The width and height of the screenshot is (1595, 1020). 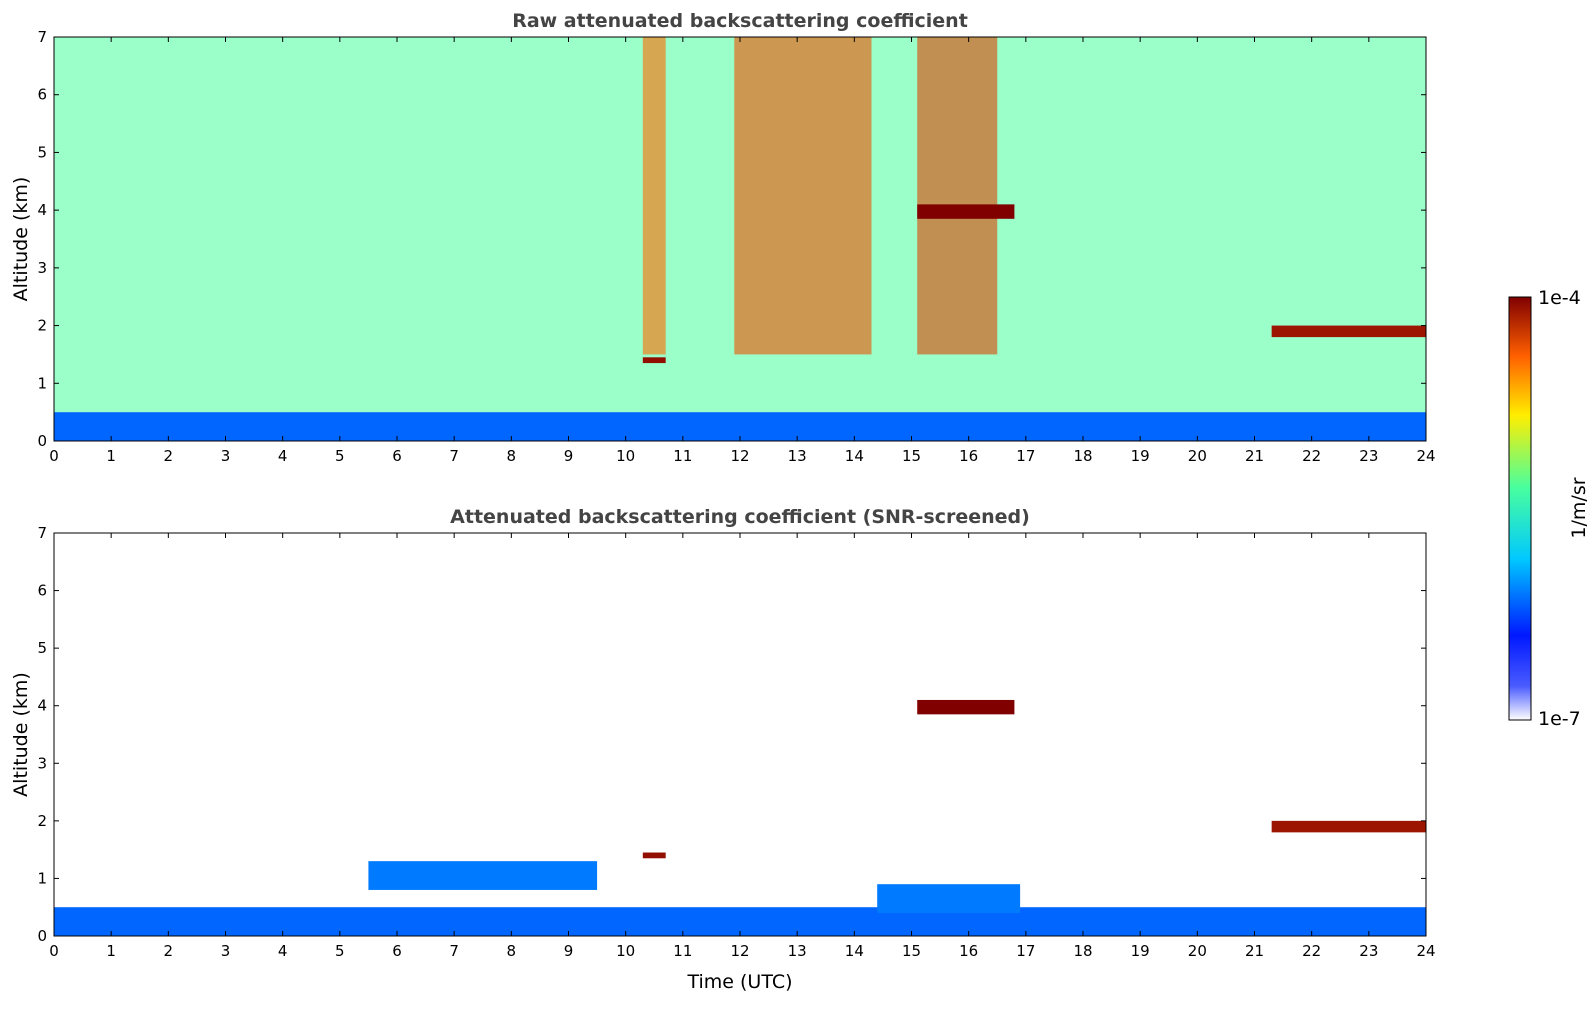 I want to click on colorbar-unit-label: 1/m/sr, so click(x=1579, y=507).